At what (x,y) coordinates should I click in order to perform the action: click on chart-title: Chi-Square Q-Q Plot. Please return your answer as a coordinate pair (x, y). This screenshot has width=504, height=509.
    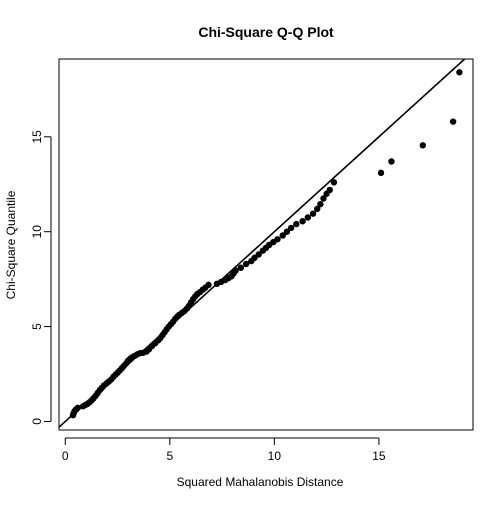
    Looking at the image, I should click on (266, 32).